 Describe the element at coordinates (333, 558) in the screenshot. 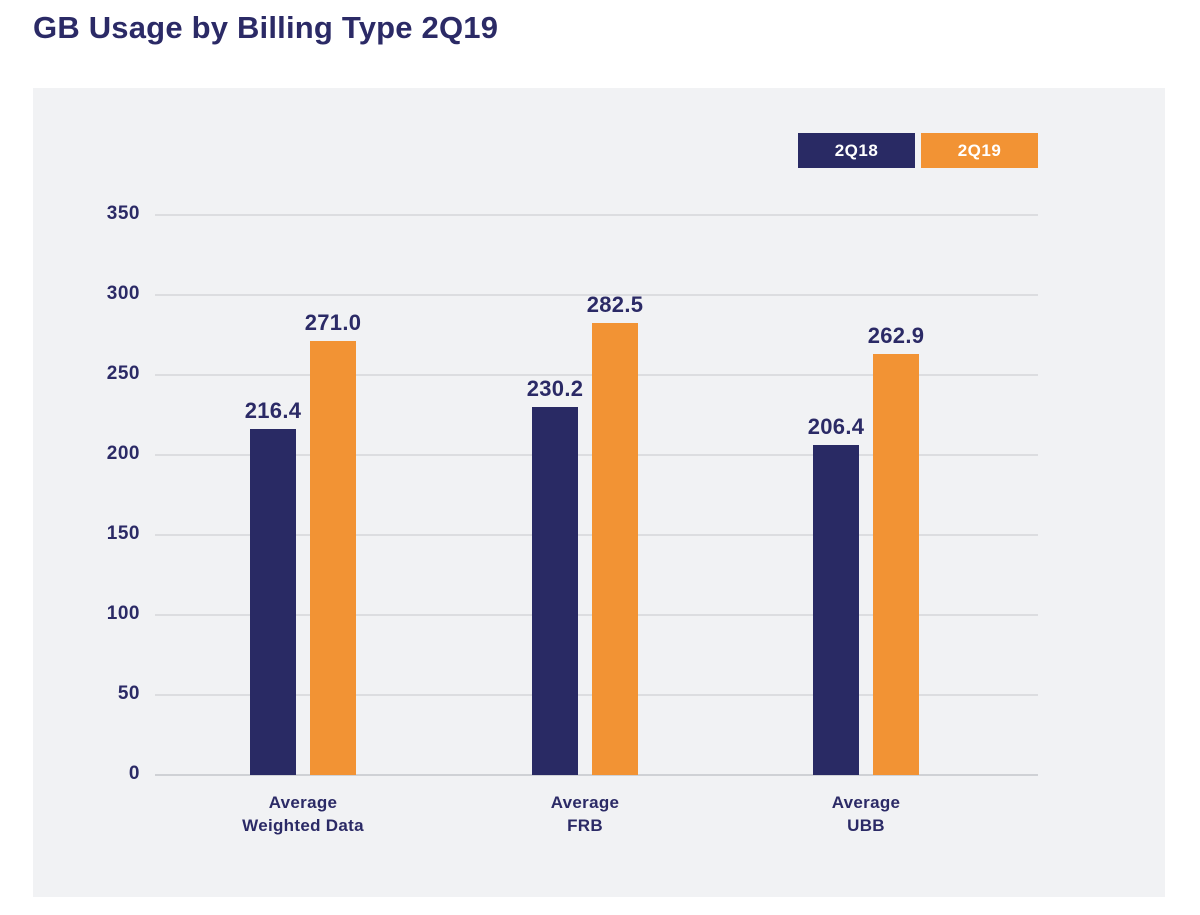

I see `bar-2q19-average-weighted-data` at that location.